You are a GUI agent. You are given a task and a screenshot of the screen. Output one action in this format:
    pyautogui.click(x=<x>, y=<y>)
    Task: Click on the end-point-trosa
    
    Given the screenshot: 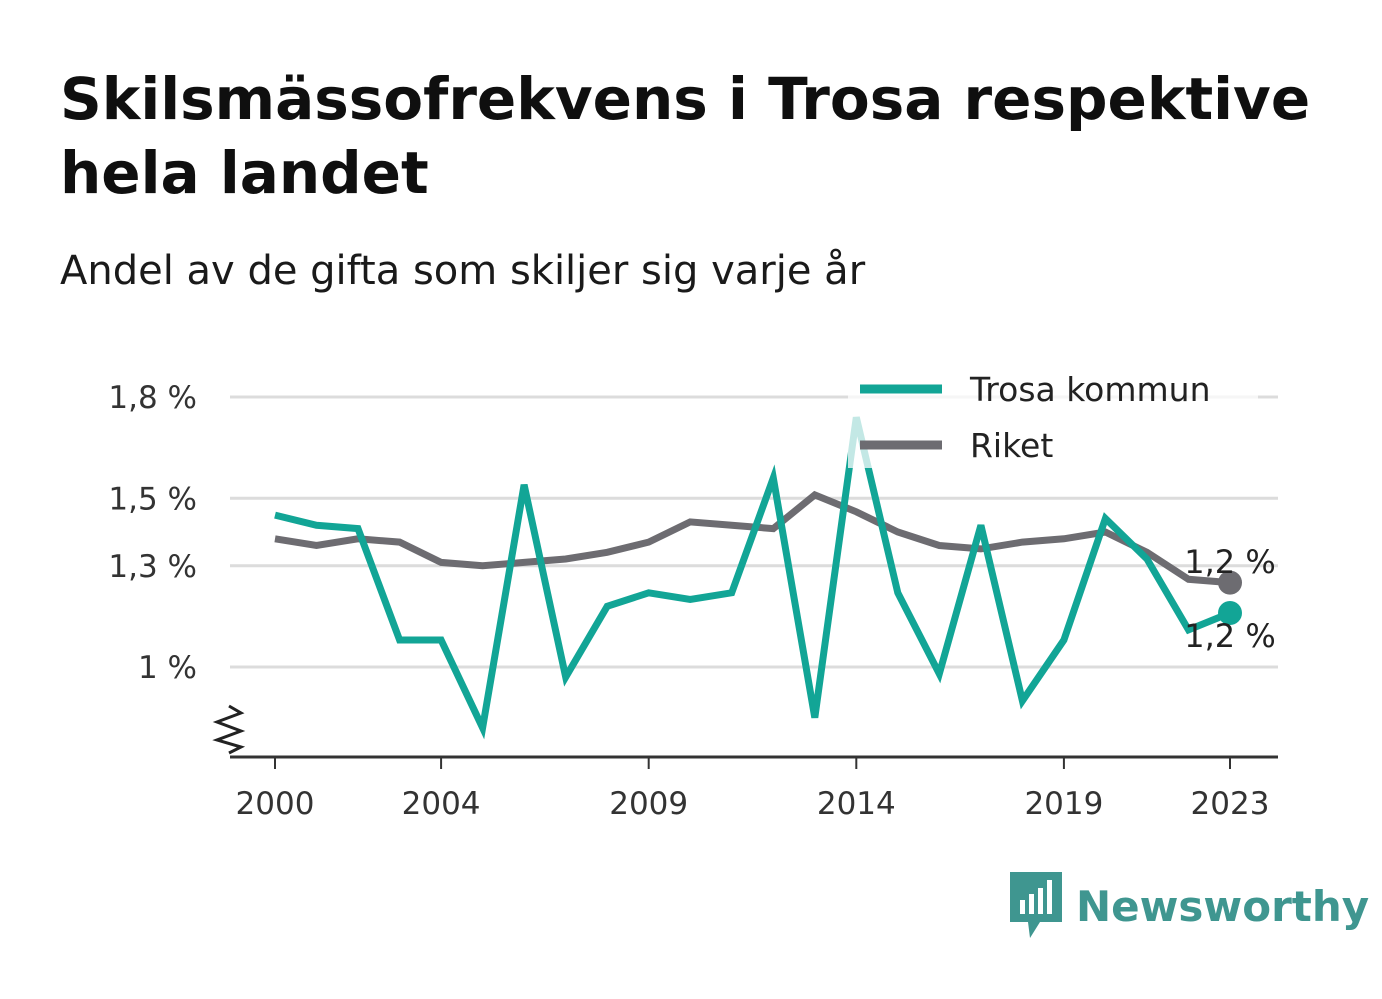 What is the action you would take?
    pyautogui.click(x=1230, y=613)
    